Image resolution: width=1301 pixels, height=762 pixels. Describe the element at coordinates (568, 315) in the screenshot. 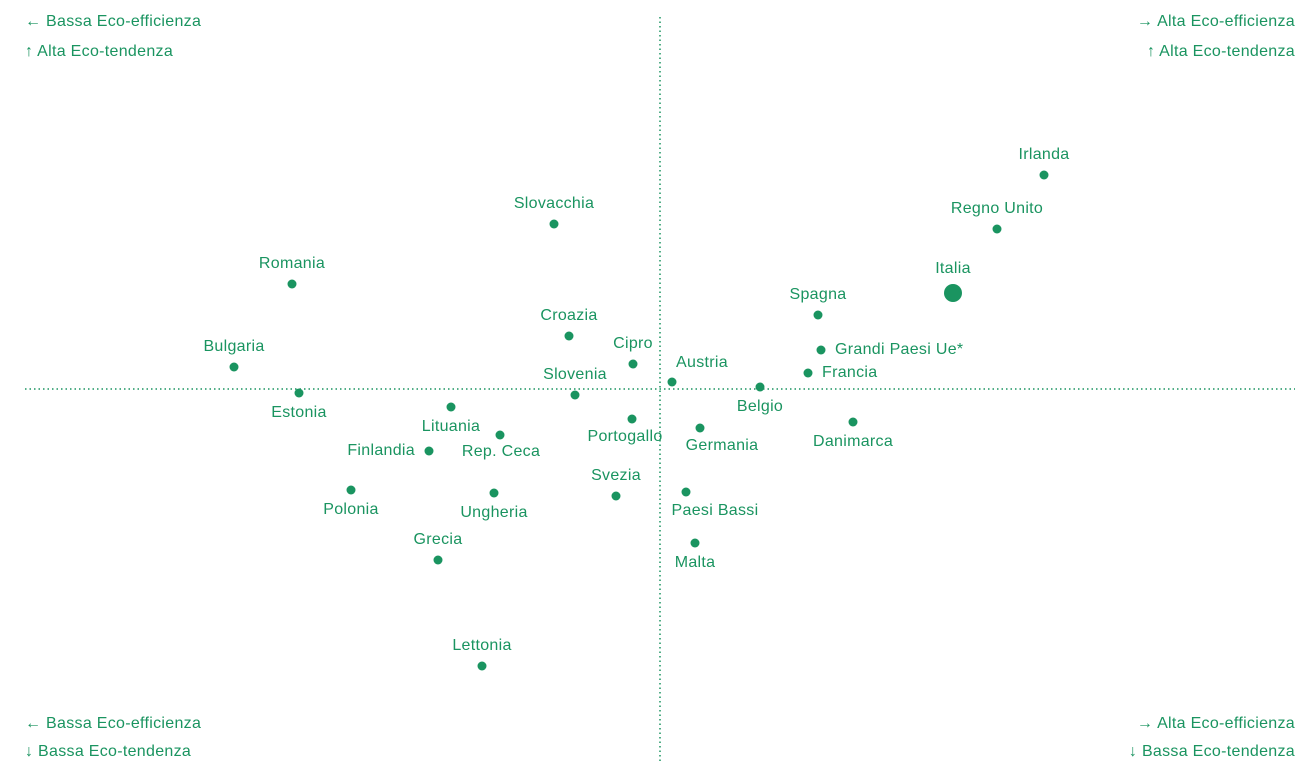

I see `point-label: Croazia` at that location.